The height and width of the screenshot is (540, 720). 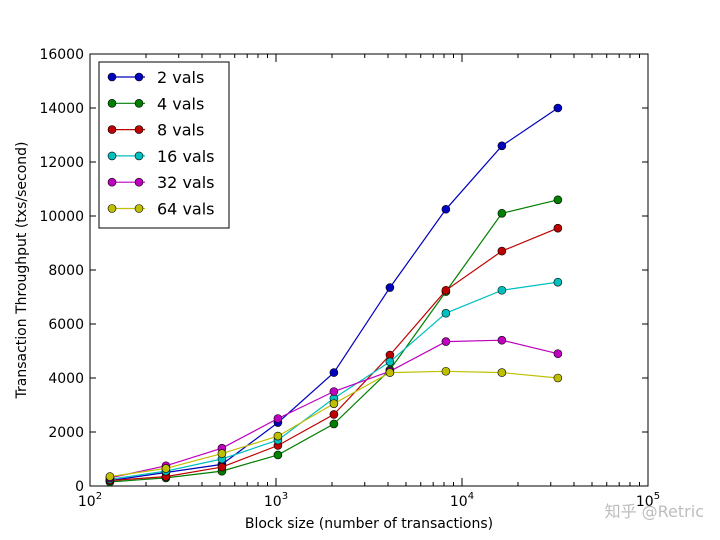 What do you see at coordinates (61, 109) in the screenshot?
I see `y-tick-label: 14000` at bounding box center [61, 109].